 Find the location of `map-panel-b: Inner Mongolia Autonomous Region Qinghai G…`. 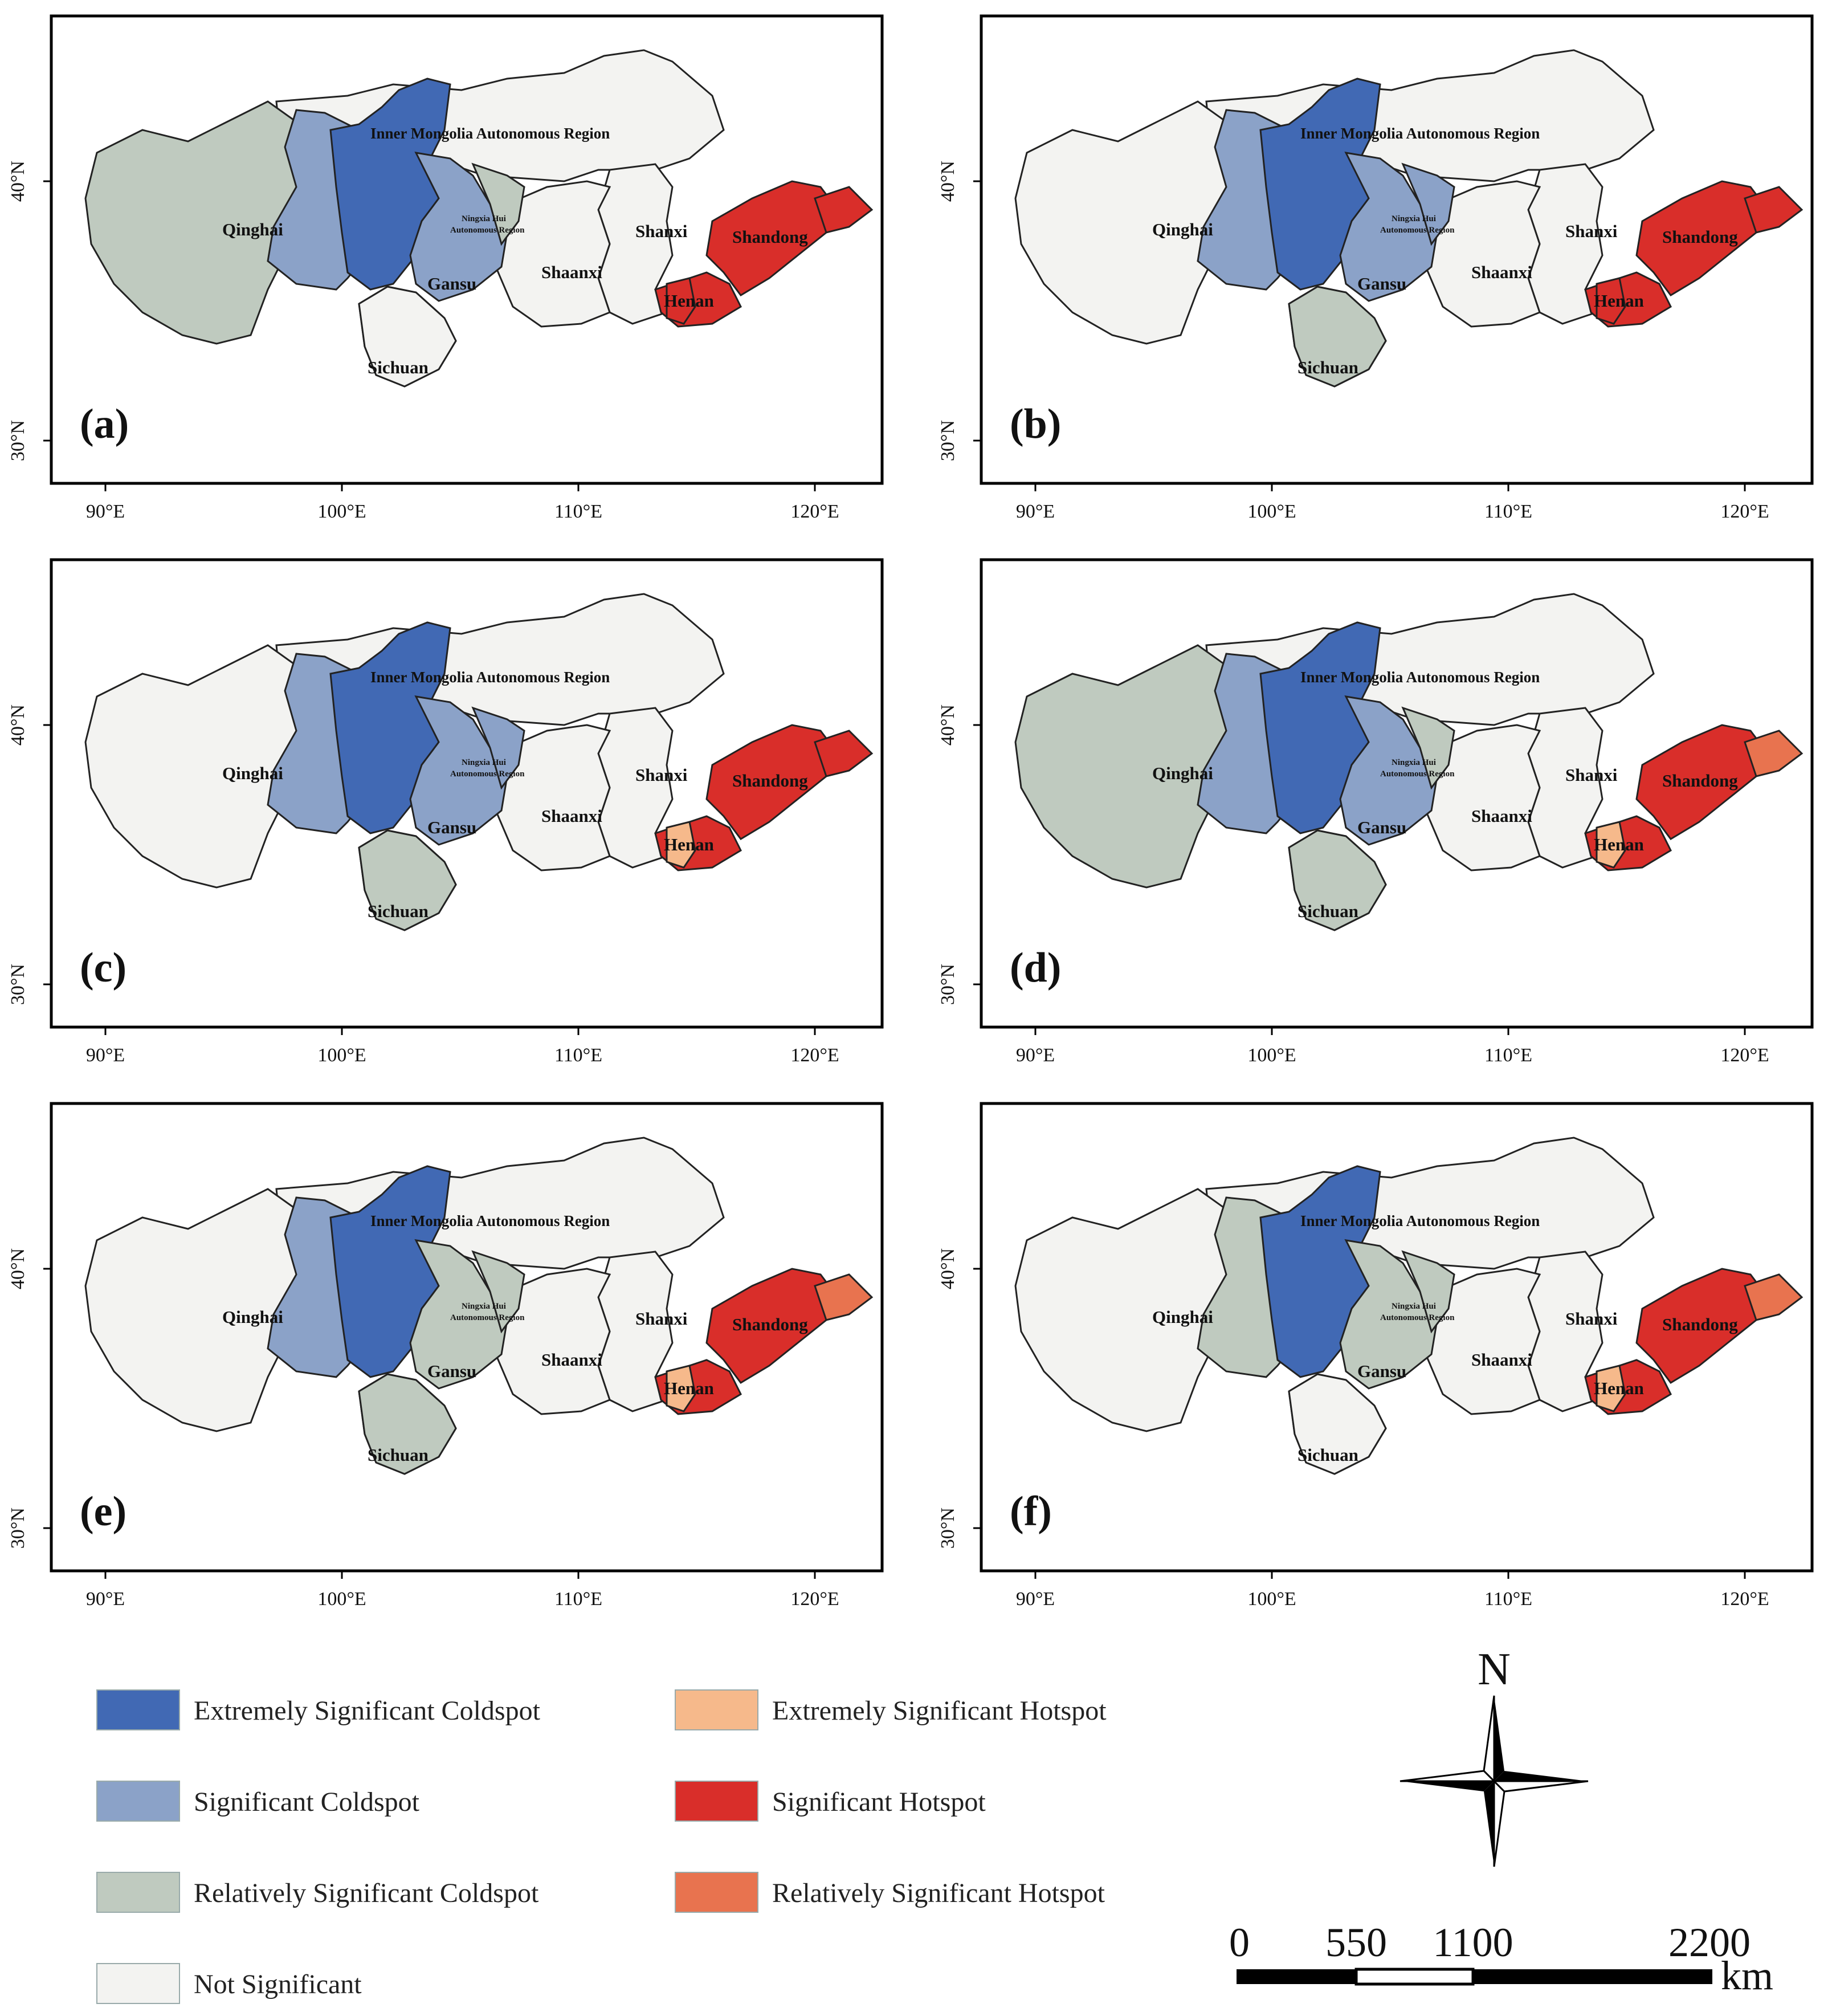

map-panel-b: Inner Mongolia Autonomous Region Qinghai G… is located at coordinates (1375, 269).